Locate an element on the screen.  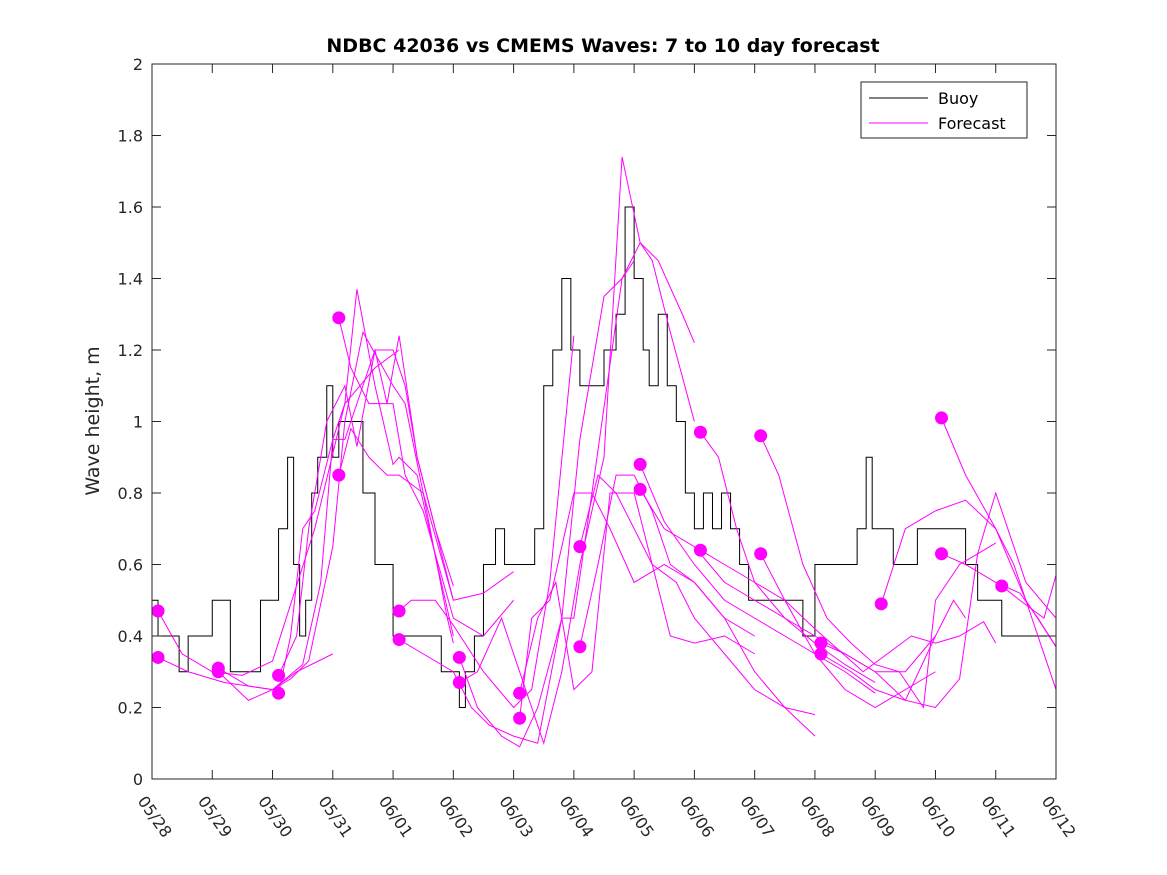
y-tick-label: 1.6 is located at coordinates (130, 207).